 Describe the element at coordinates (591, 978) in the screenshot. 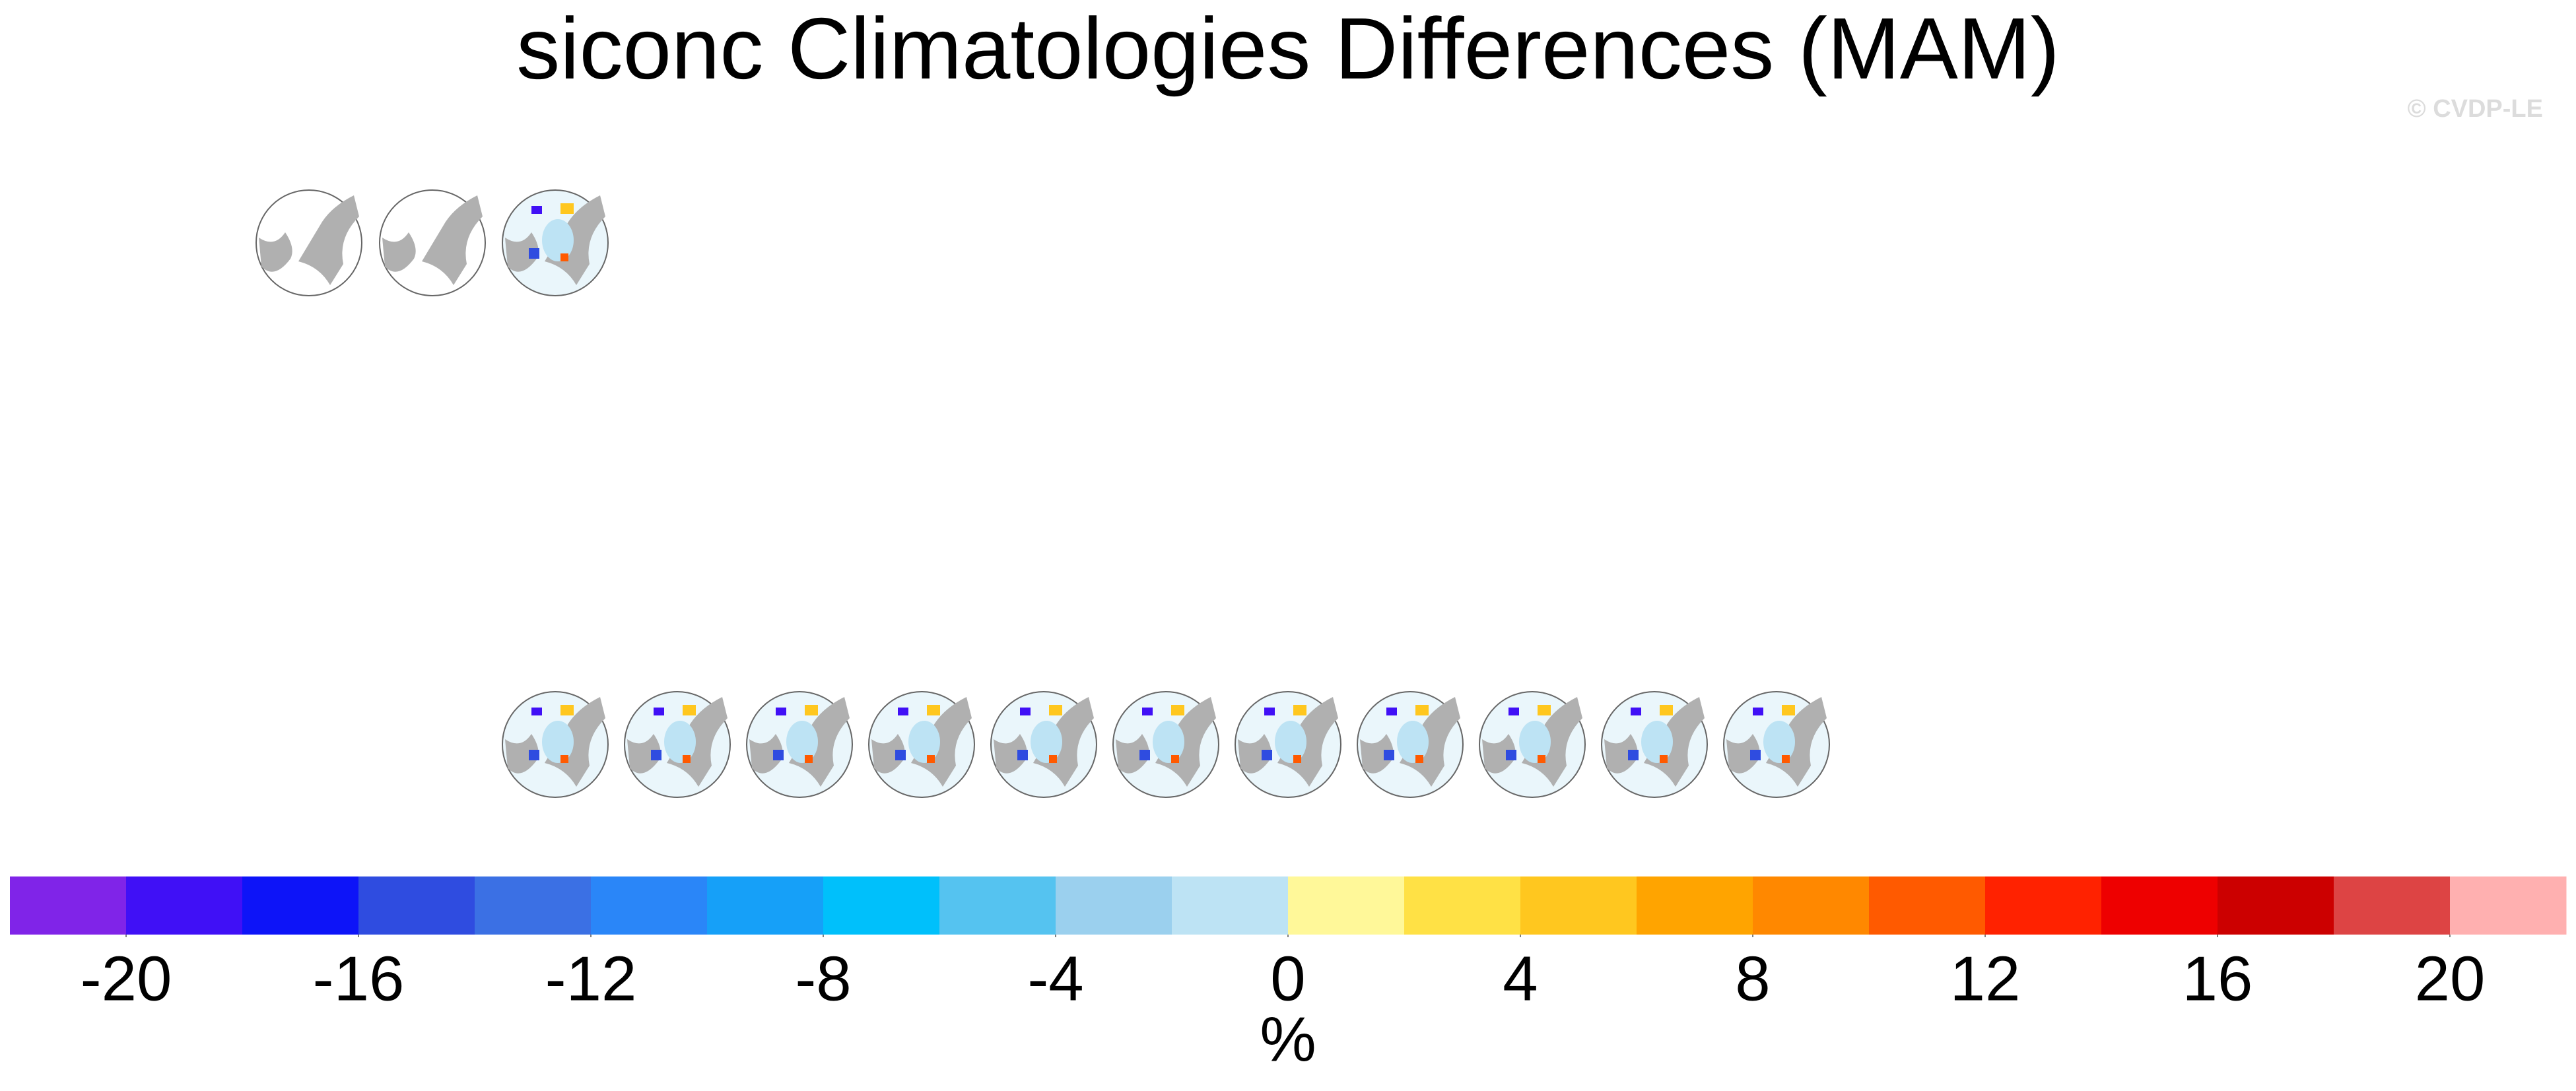

I see `tick-label: -12` at that location.